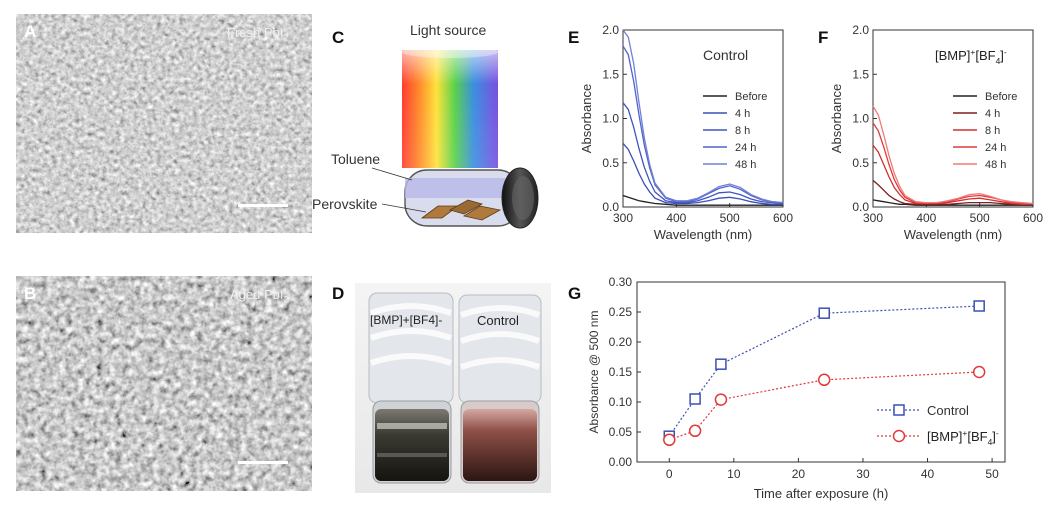 This screenshot has width=1051, height=520. I want to click on sem-label-fresh: Fresh PbI2, so click(257, 34).